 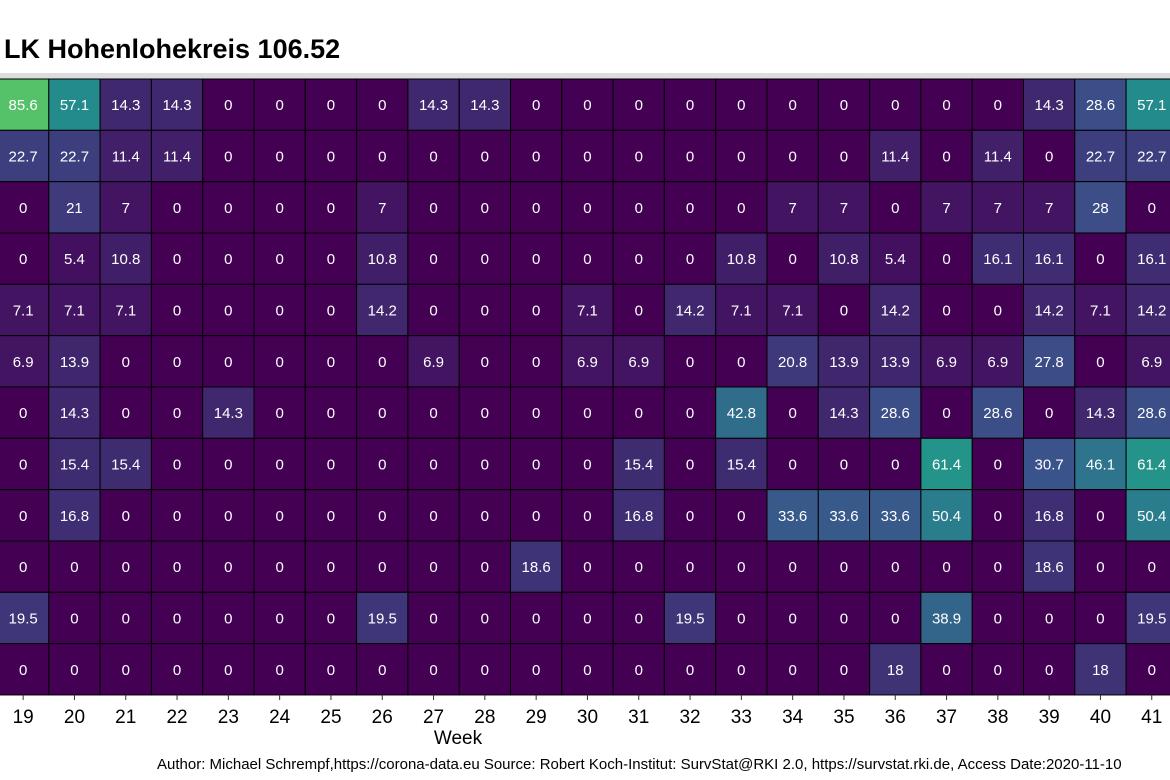 I want to click on x-tick-label: 27, so click(x=433, y=717).